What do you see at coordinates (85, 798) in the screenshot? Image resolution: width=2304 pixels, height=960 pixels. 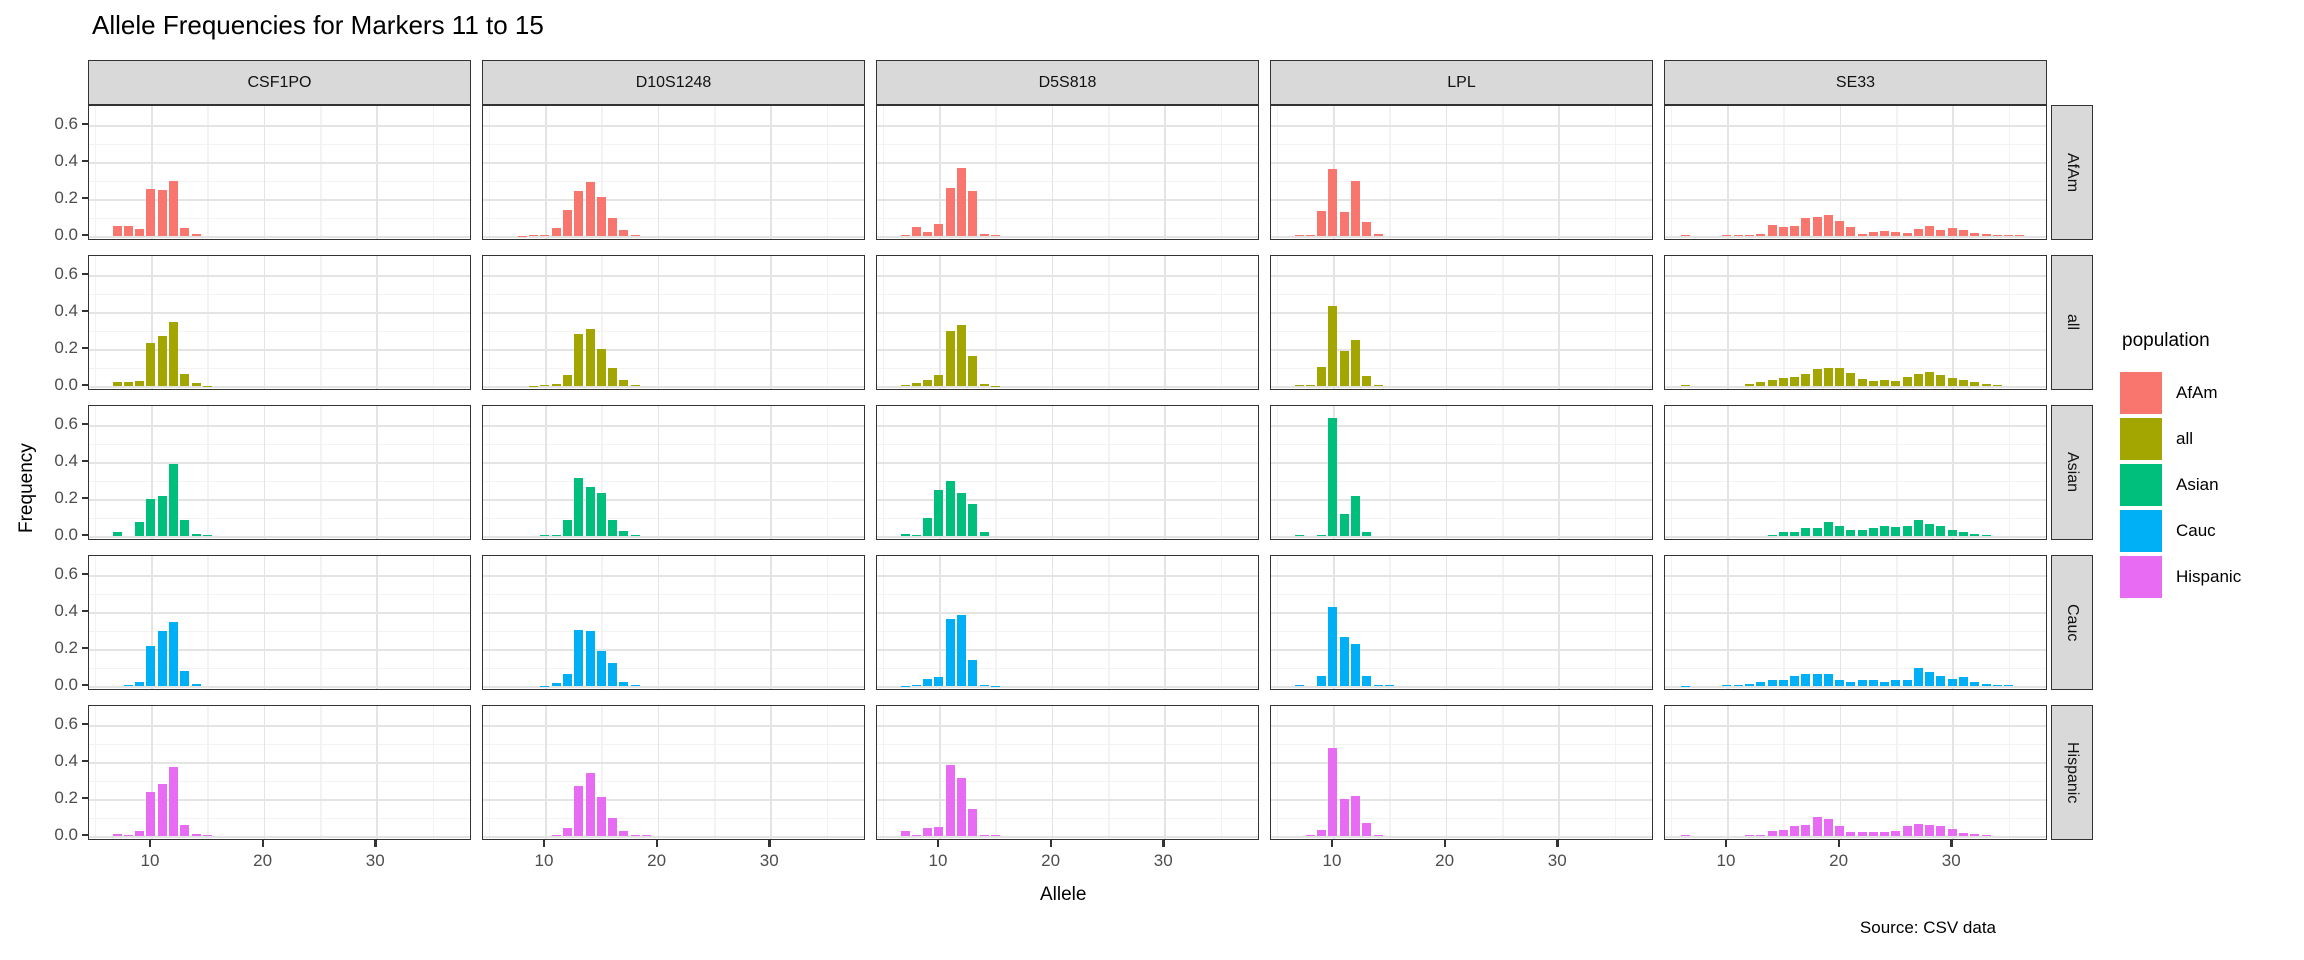 I see `y-axis-tick` at bounding box center [85, 798].